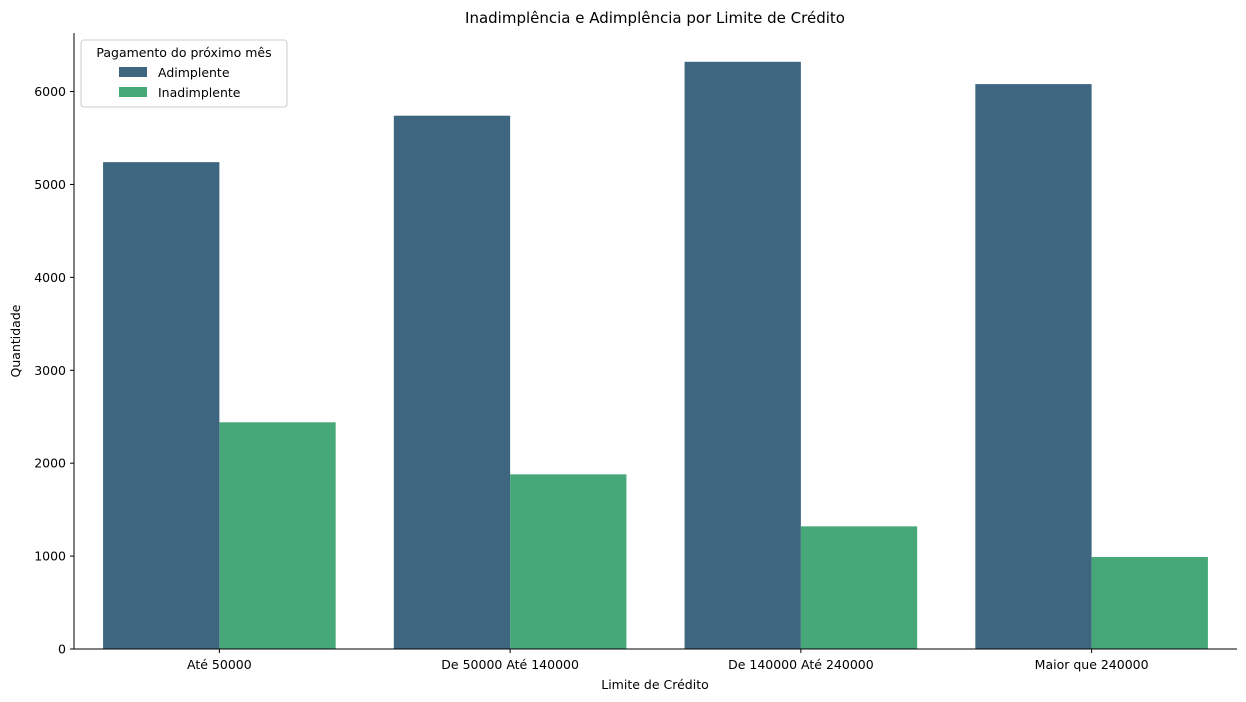 Image resolution: width=1246 pixels, height=702 pixels. What do you see at coordinates (50, 463) in the screenshot?
I see `y-tick-label: 2000` at bounding box center [50, 463].